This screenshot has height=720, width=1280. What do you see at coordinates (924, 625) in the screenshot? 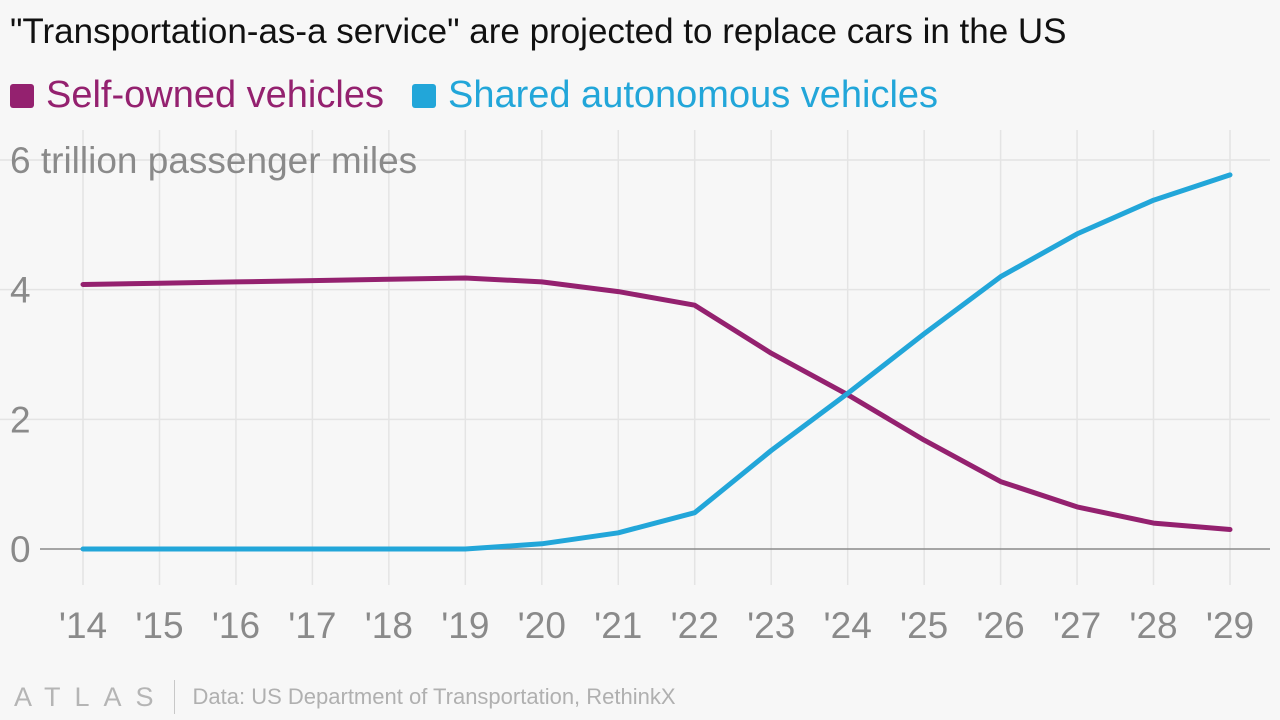
I see `x-tick-label: '25` at bounding box center [924, 625].